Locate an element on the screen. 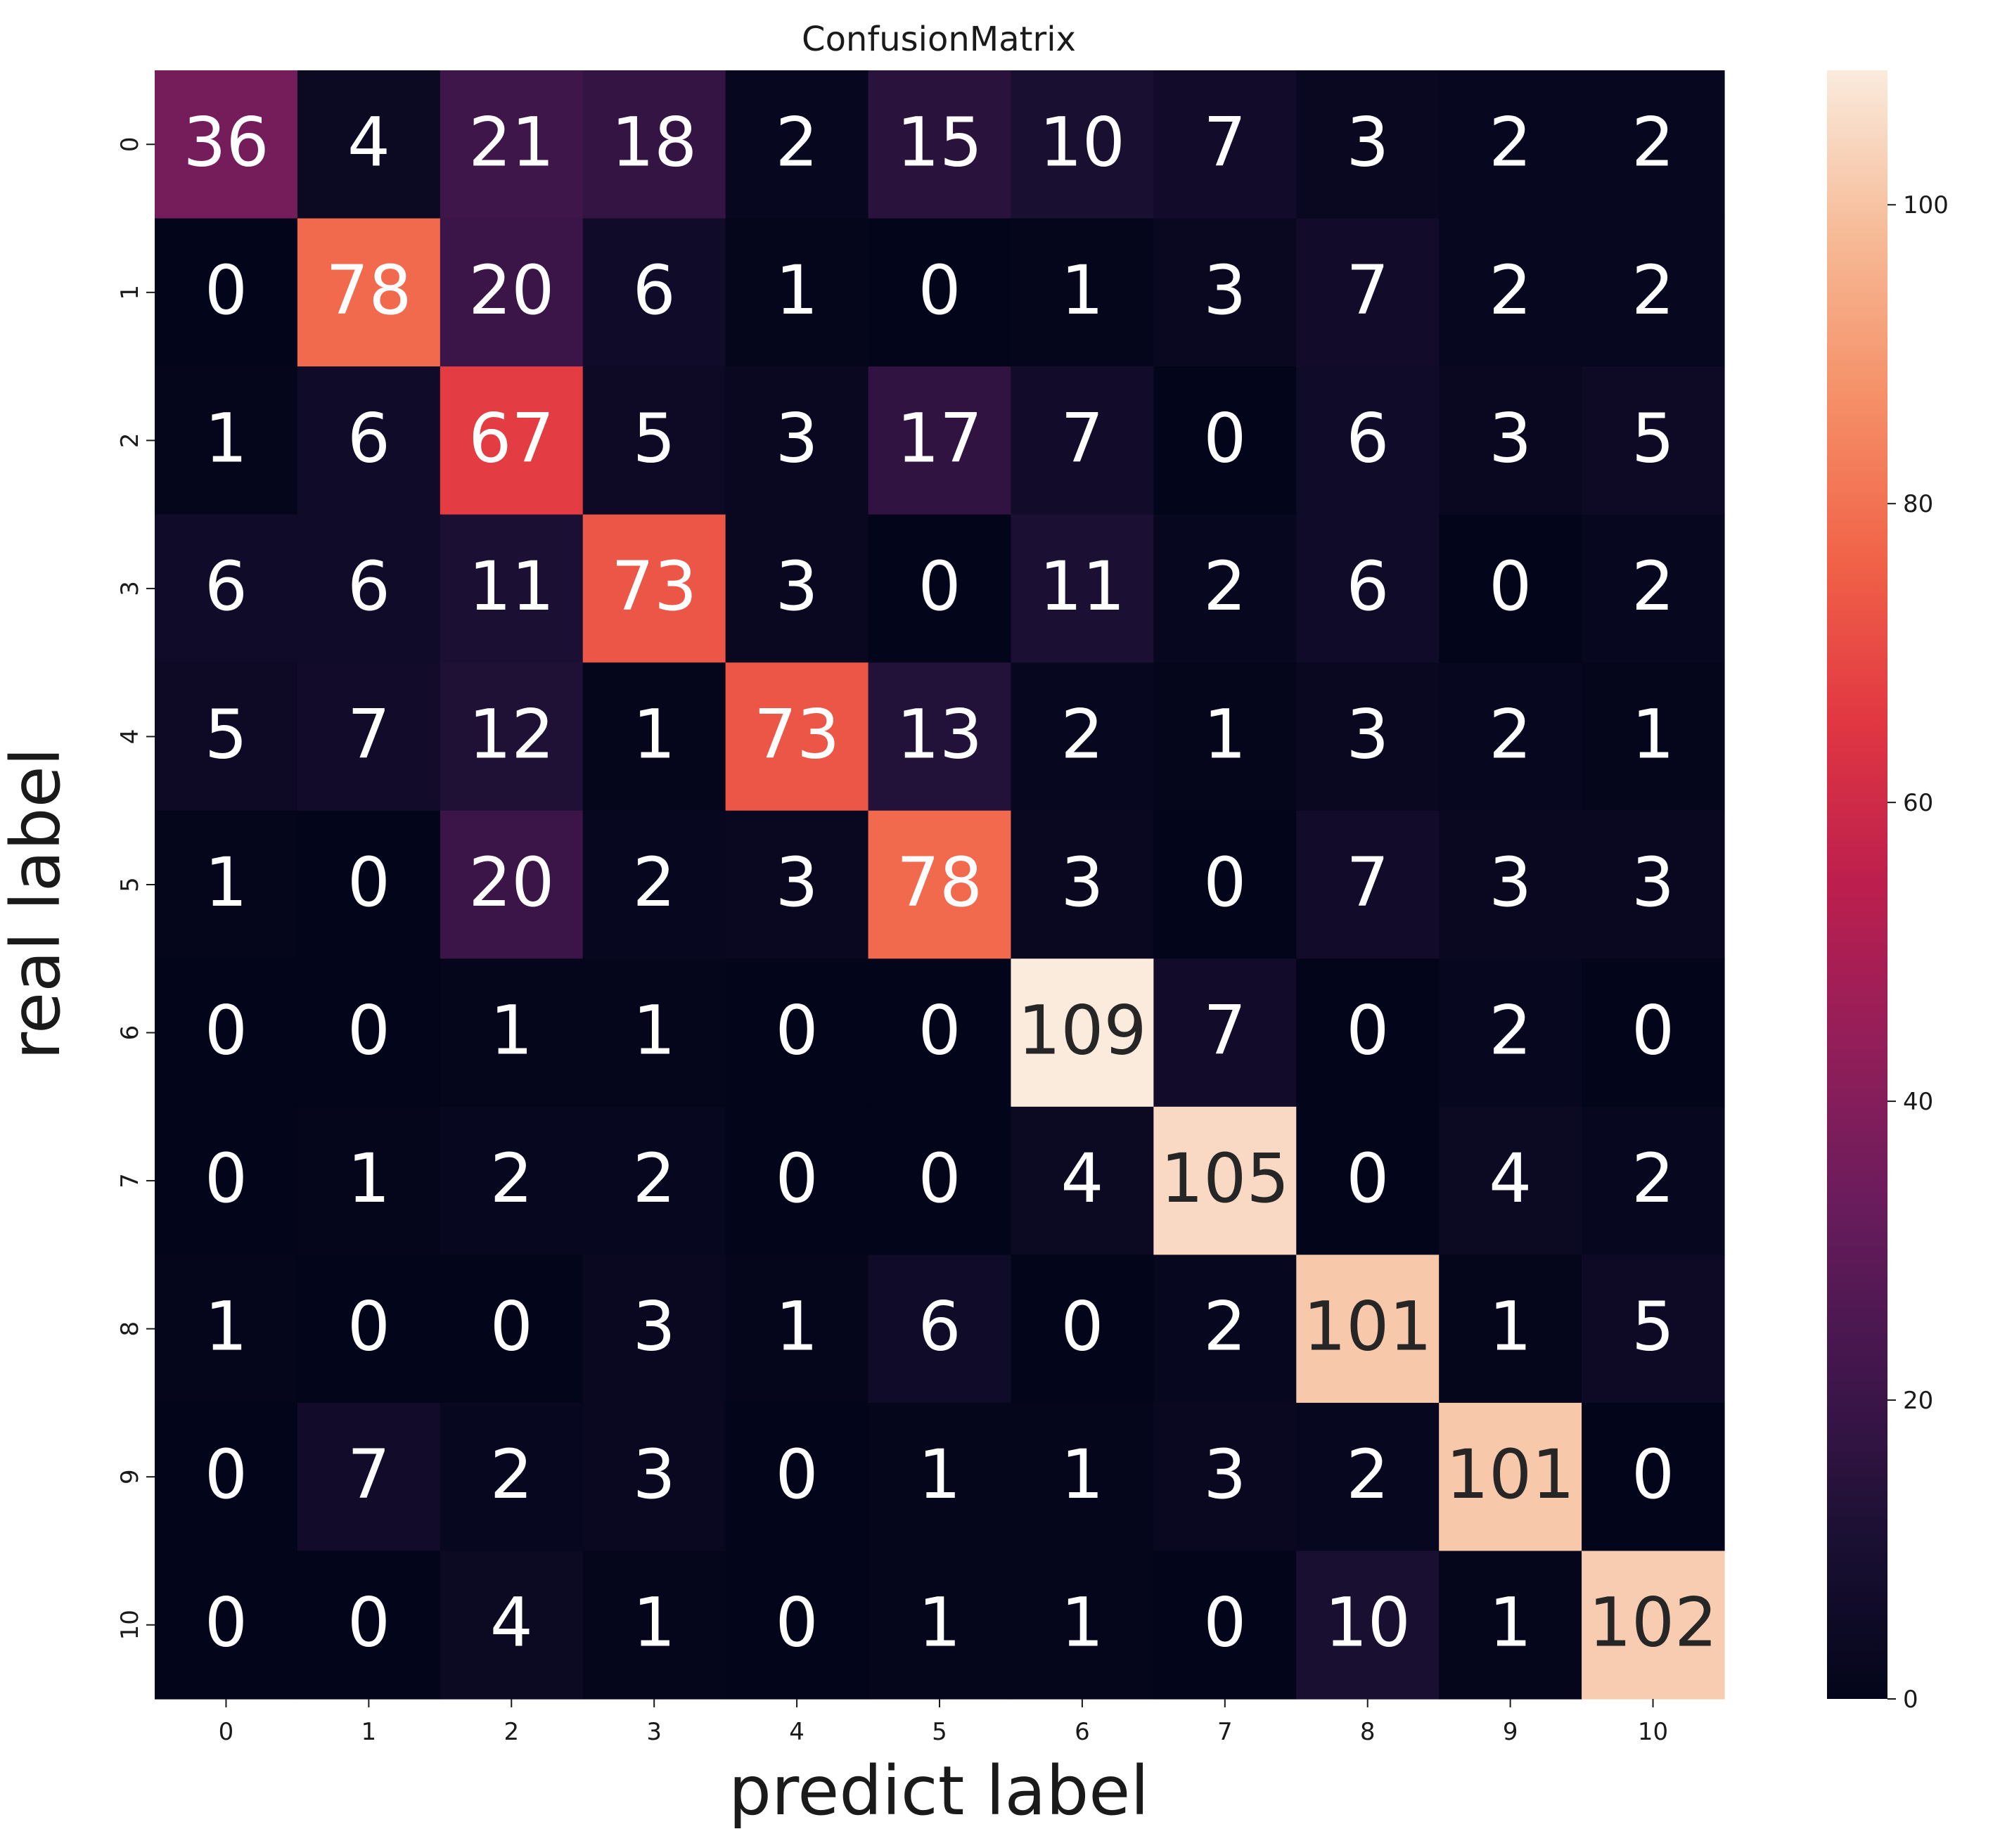 This screenshot has height=1848, width=2000. colorbar is located at coordinates (1857, 884).